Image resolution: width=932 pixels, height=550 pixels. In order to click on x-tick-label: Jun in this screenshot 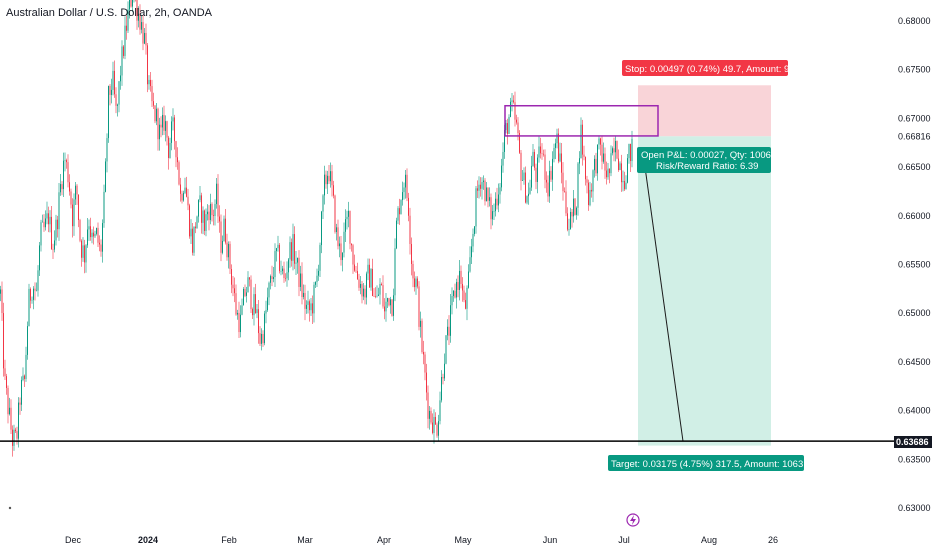, I will do `click(550, 540)`.